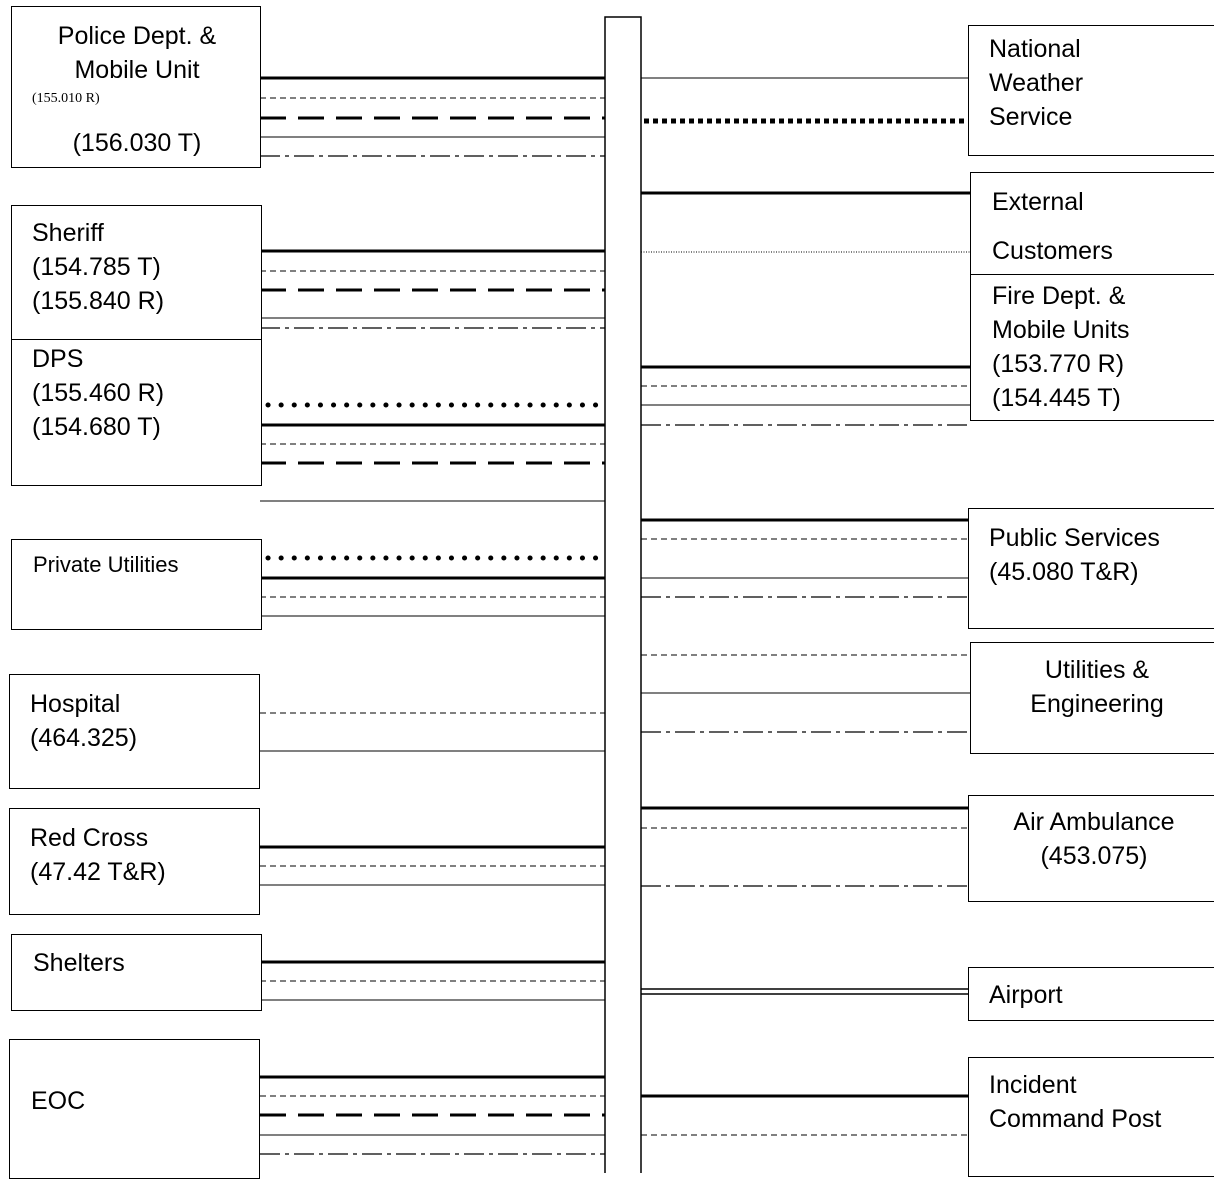 This screenshot has width=1214, height=1179. What do you see at coordinates (83, 738) in the screenshot?
I see `hospital-freq: (464.325)` at bounding box center [83, 738].